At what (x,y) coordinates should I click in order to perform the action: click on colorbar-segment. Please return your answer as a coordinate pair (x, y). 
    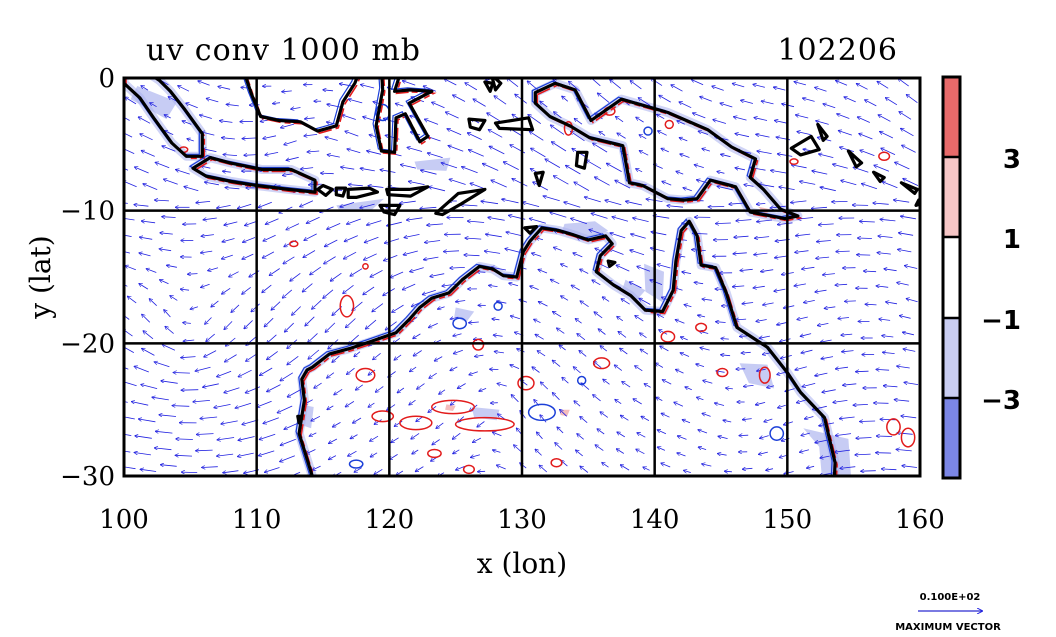
    Looking at the image, I should click on (951, 277).